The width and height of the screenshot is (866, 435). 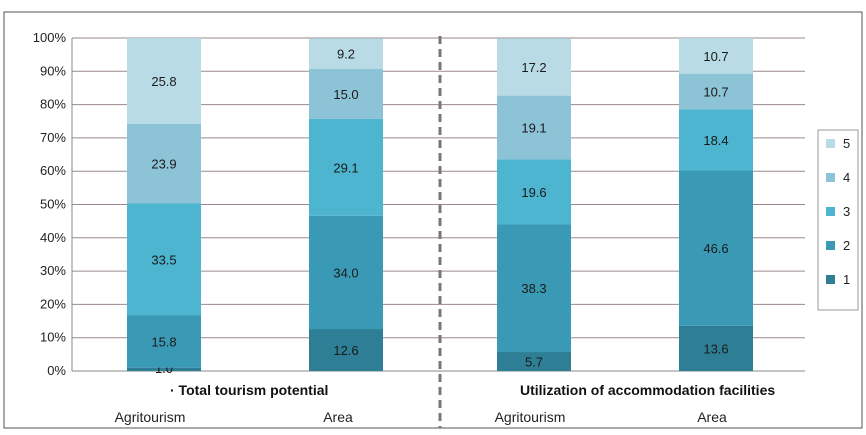 I want to click on data-label: 38.3, so click(x=533, y=288).